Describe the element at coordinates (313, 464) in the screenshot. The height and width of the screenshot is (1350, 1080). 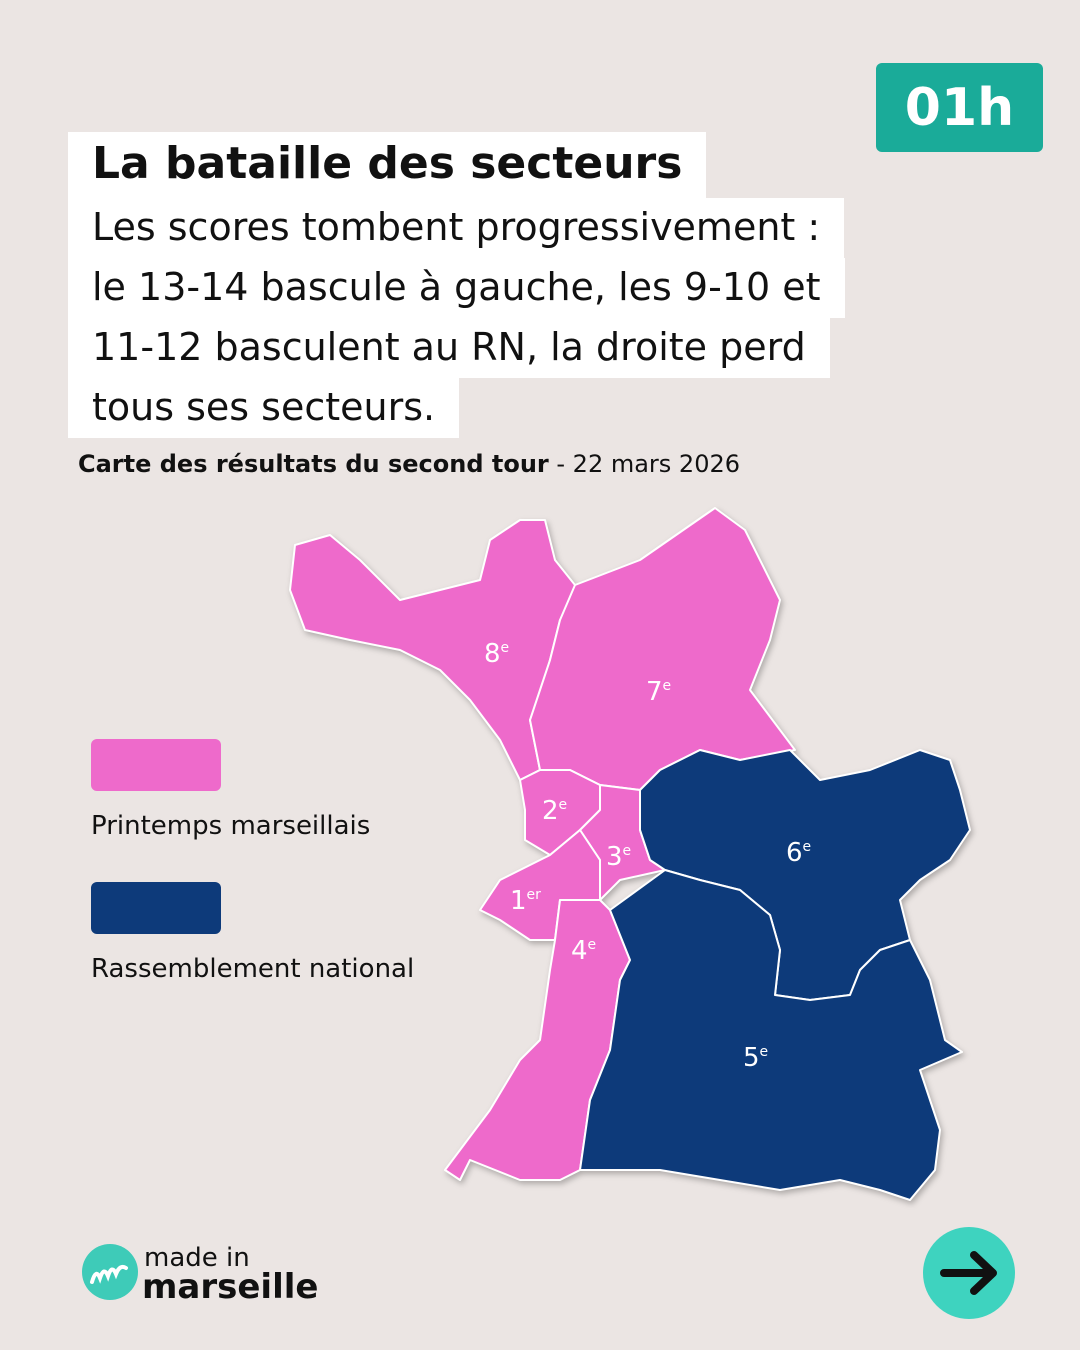
I see `caption-bold: Carte des résultats du second tour` at that location.